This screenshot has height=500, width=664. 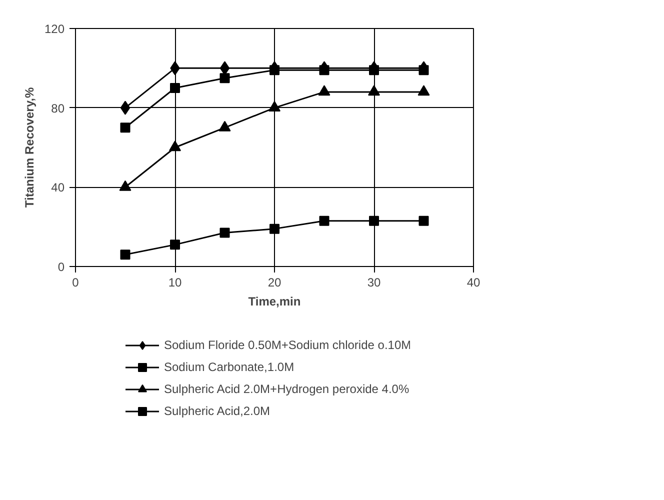 What do you see at coordinates (275, 283) in the screenshot?
I see `x-tick-label: 20` at bounding box center [275, 283].